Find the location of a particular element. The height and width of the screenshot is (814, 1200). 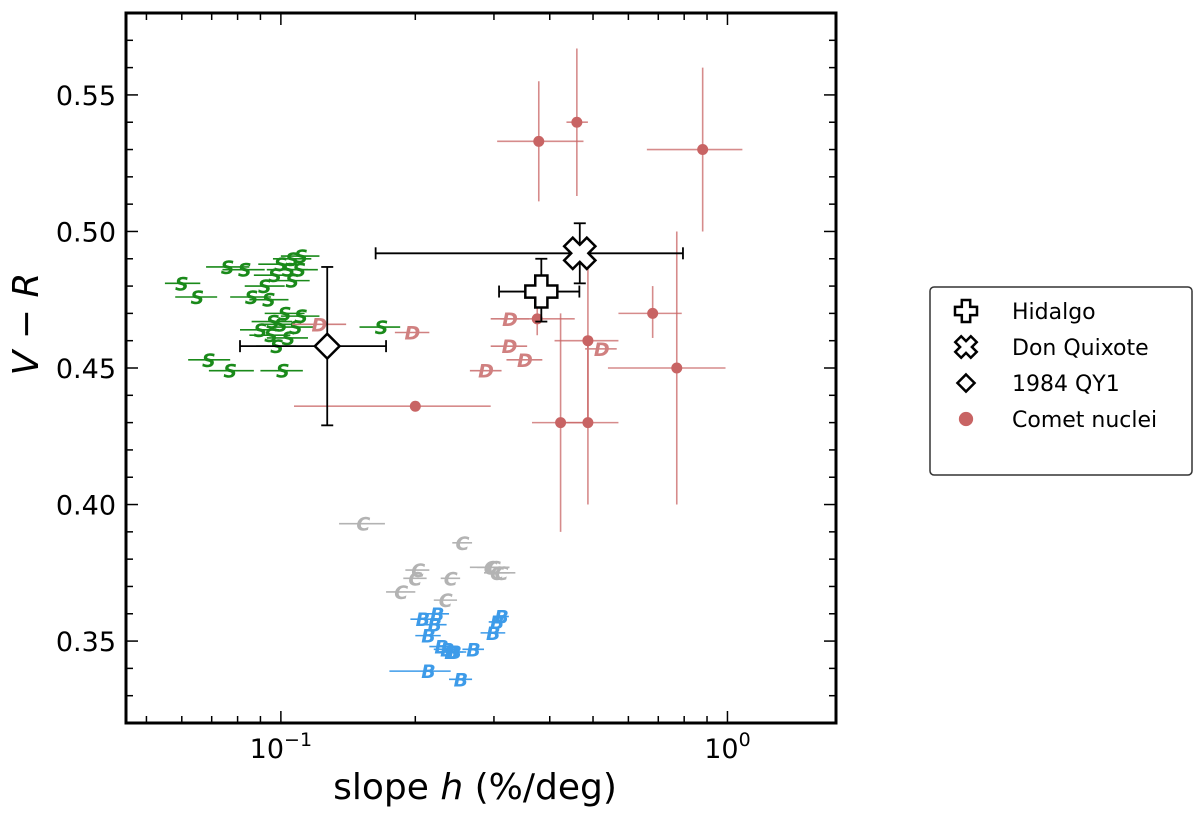

legend-marker-diamond is located at coordinates (966, 383).